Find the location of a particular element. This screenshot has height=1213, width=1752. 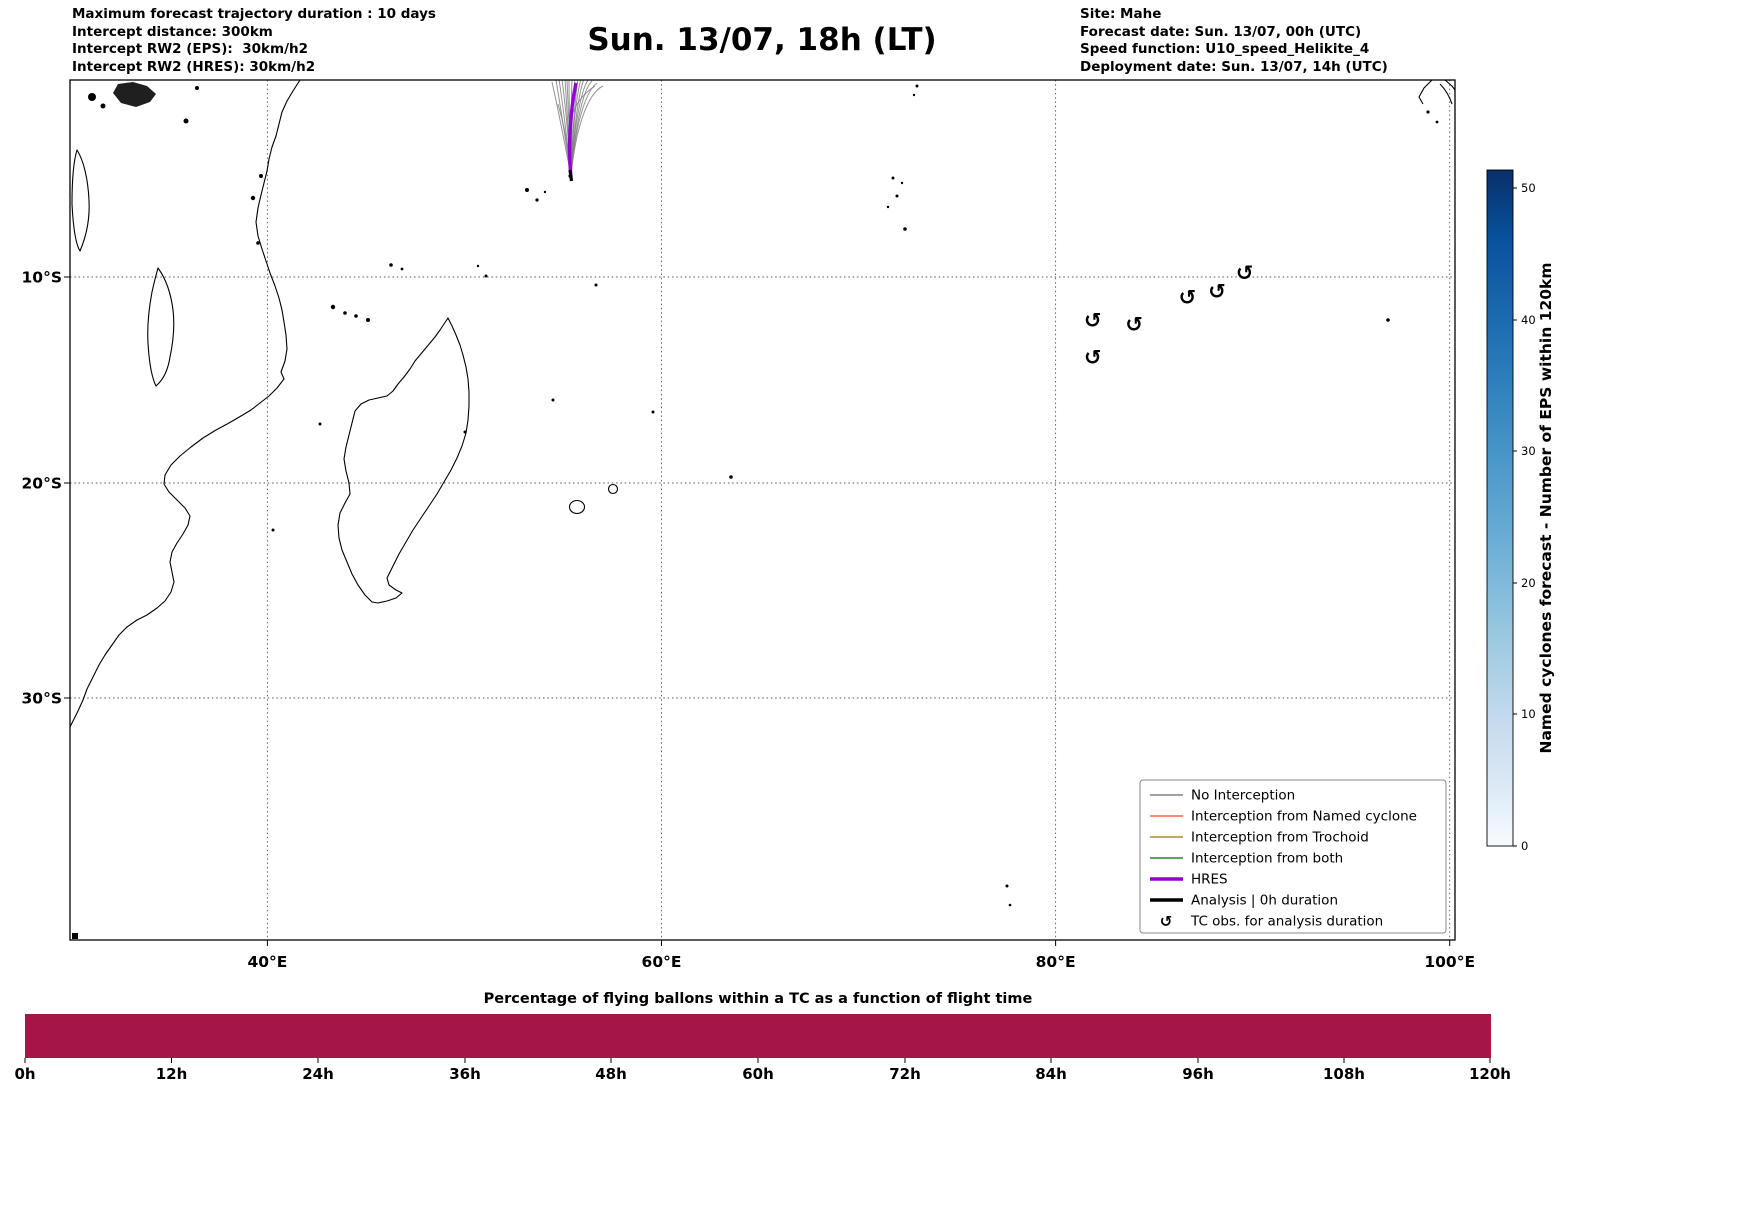

y-tick-30s: 30°S is located at coordinates (42, 699).